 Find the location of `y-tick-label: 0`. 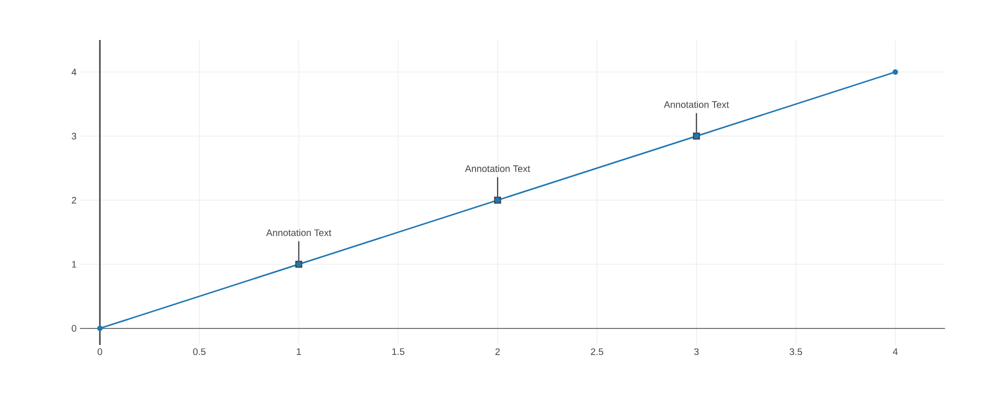

y-tick-label: 0 is located at coordinates (74, 328).